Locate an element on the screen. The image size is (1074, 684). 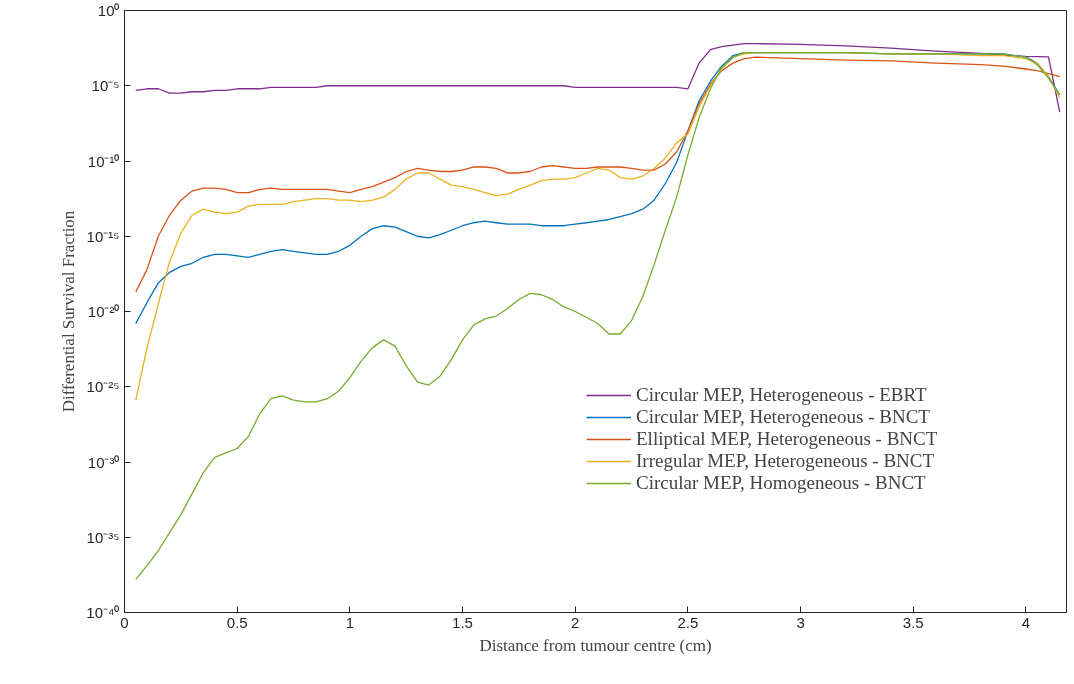
legend-label: Circular MEP, Homogeneous - BNCT is located at coordinates (781, 483).